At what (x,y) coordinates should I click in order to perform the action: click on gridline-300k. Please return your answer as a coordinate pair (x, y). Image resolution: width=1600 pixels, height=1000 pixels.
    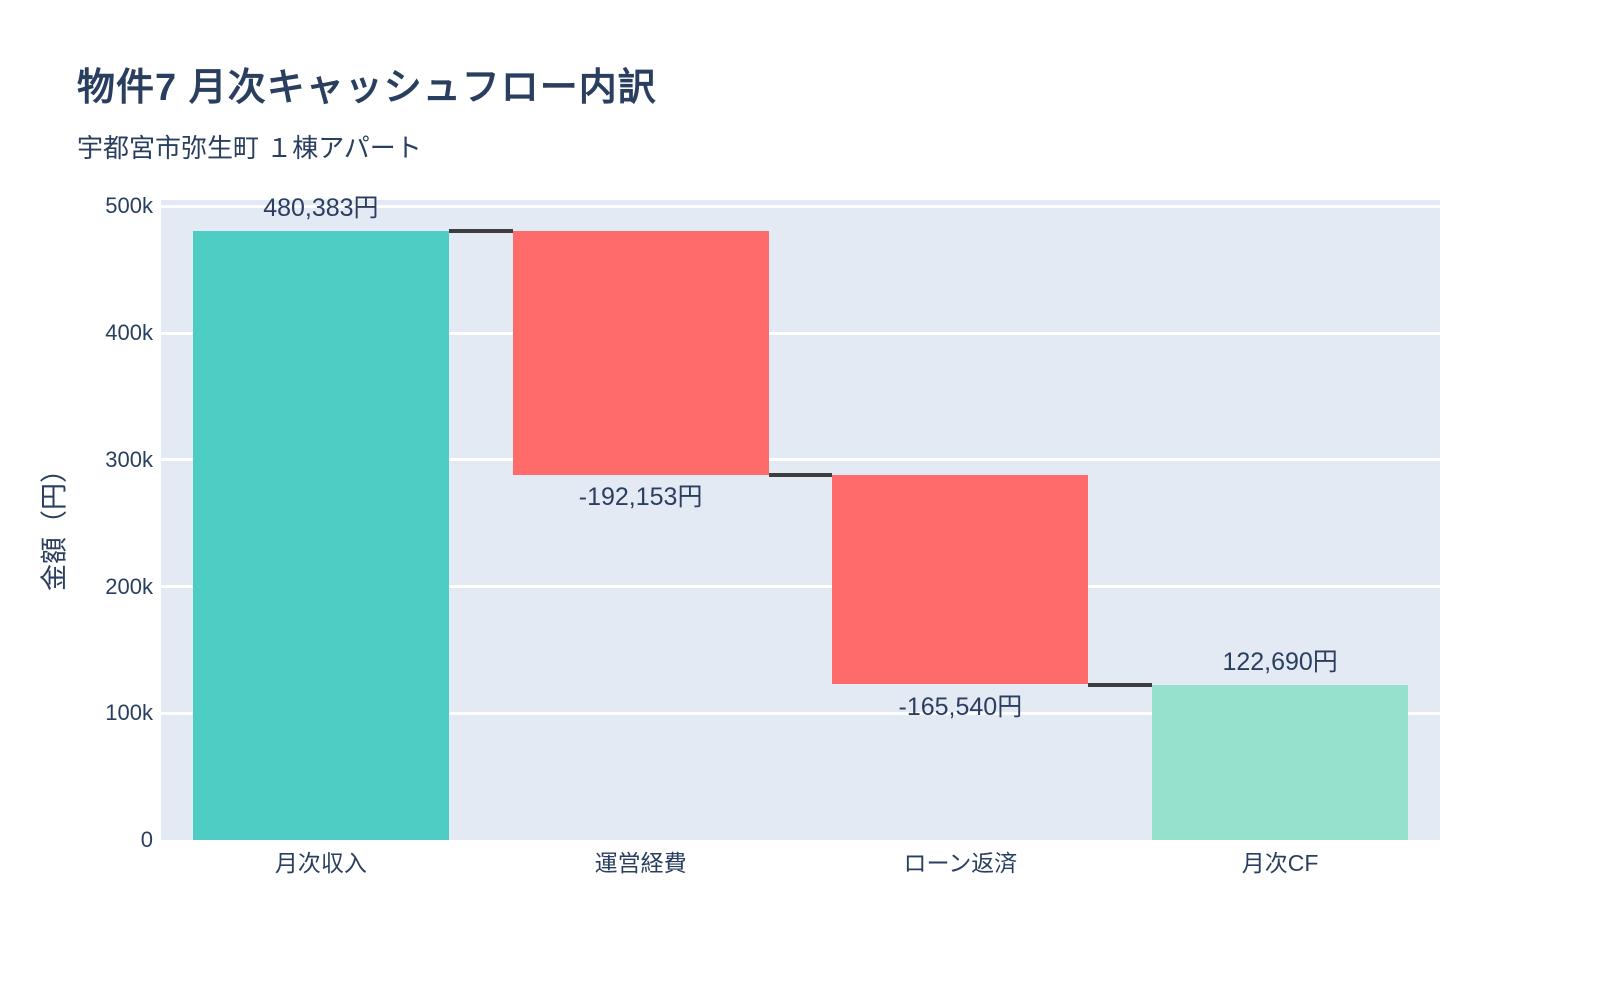
    Looking at the image, I should click on (800, 460).